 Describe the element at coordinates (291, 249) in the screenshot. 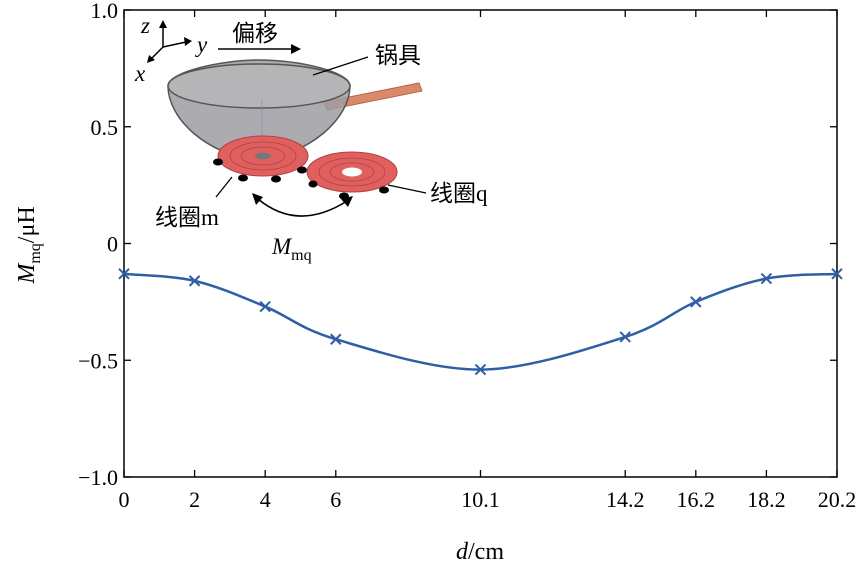

I see `mutual-label: Mmq` at that location.